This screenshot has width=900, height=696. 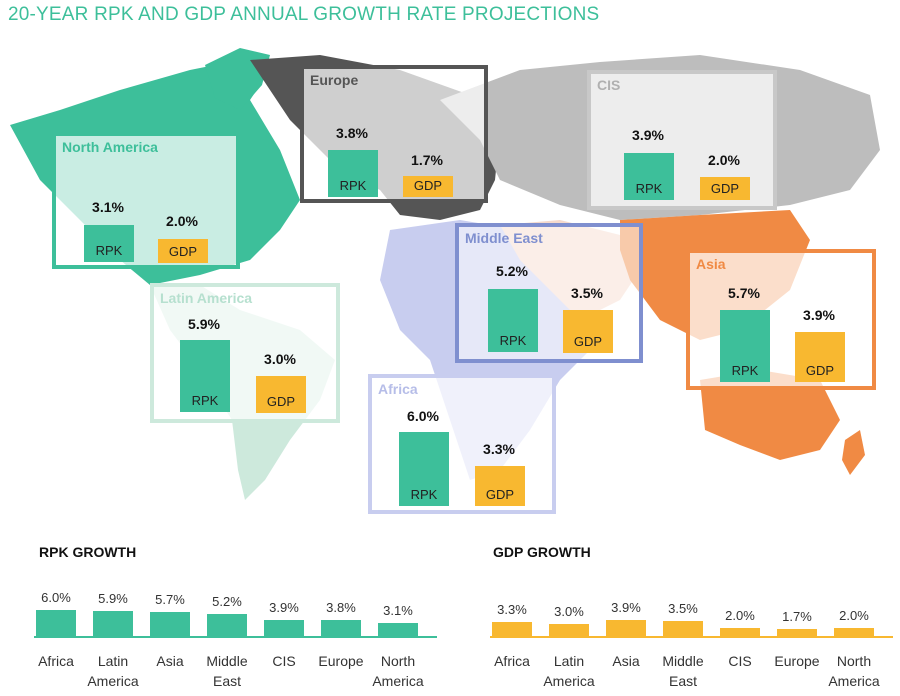 I want to click on gdp-value: 3.0%, so click(x=280, y=359).